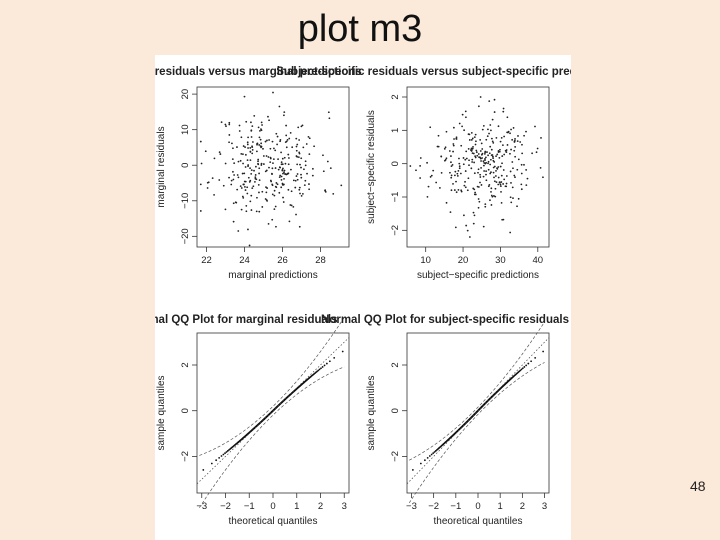  What do you see at coordinates (371, 167) in the screenshot?
I see `y-axis-label: subject−specific residuals` at bounding box center [371, 167].